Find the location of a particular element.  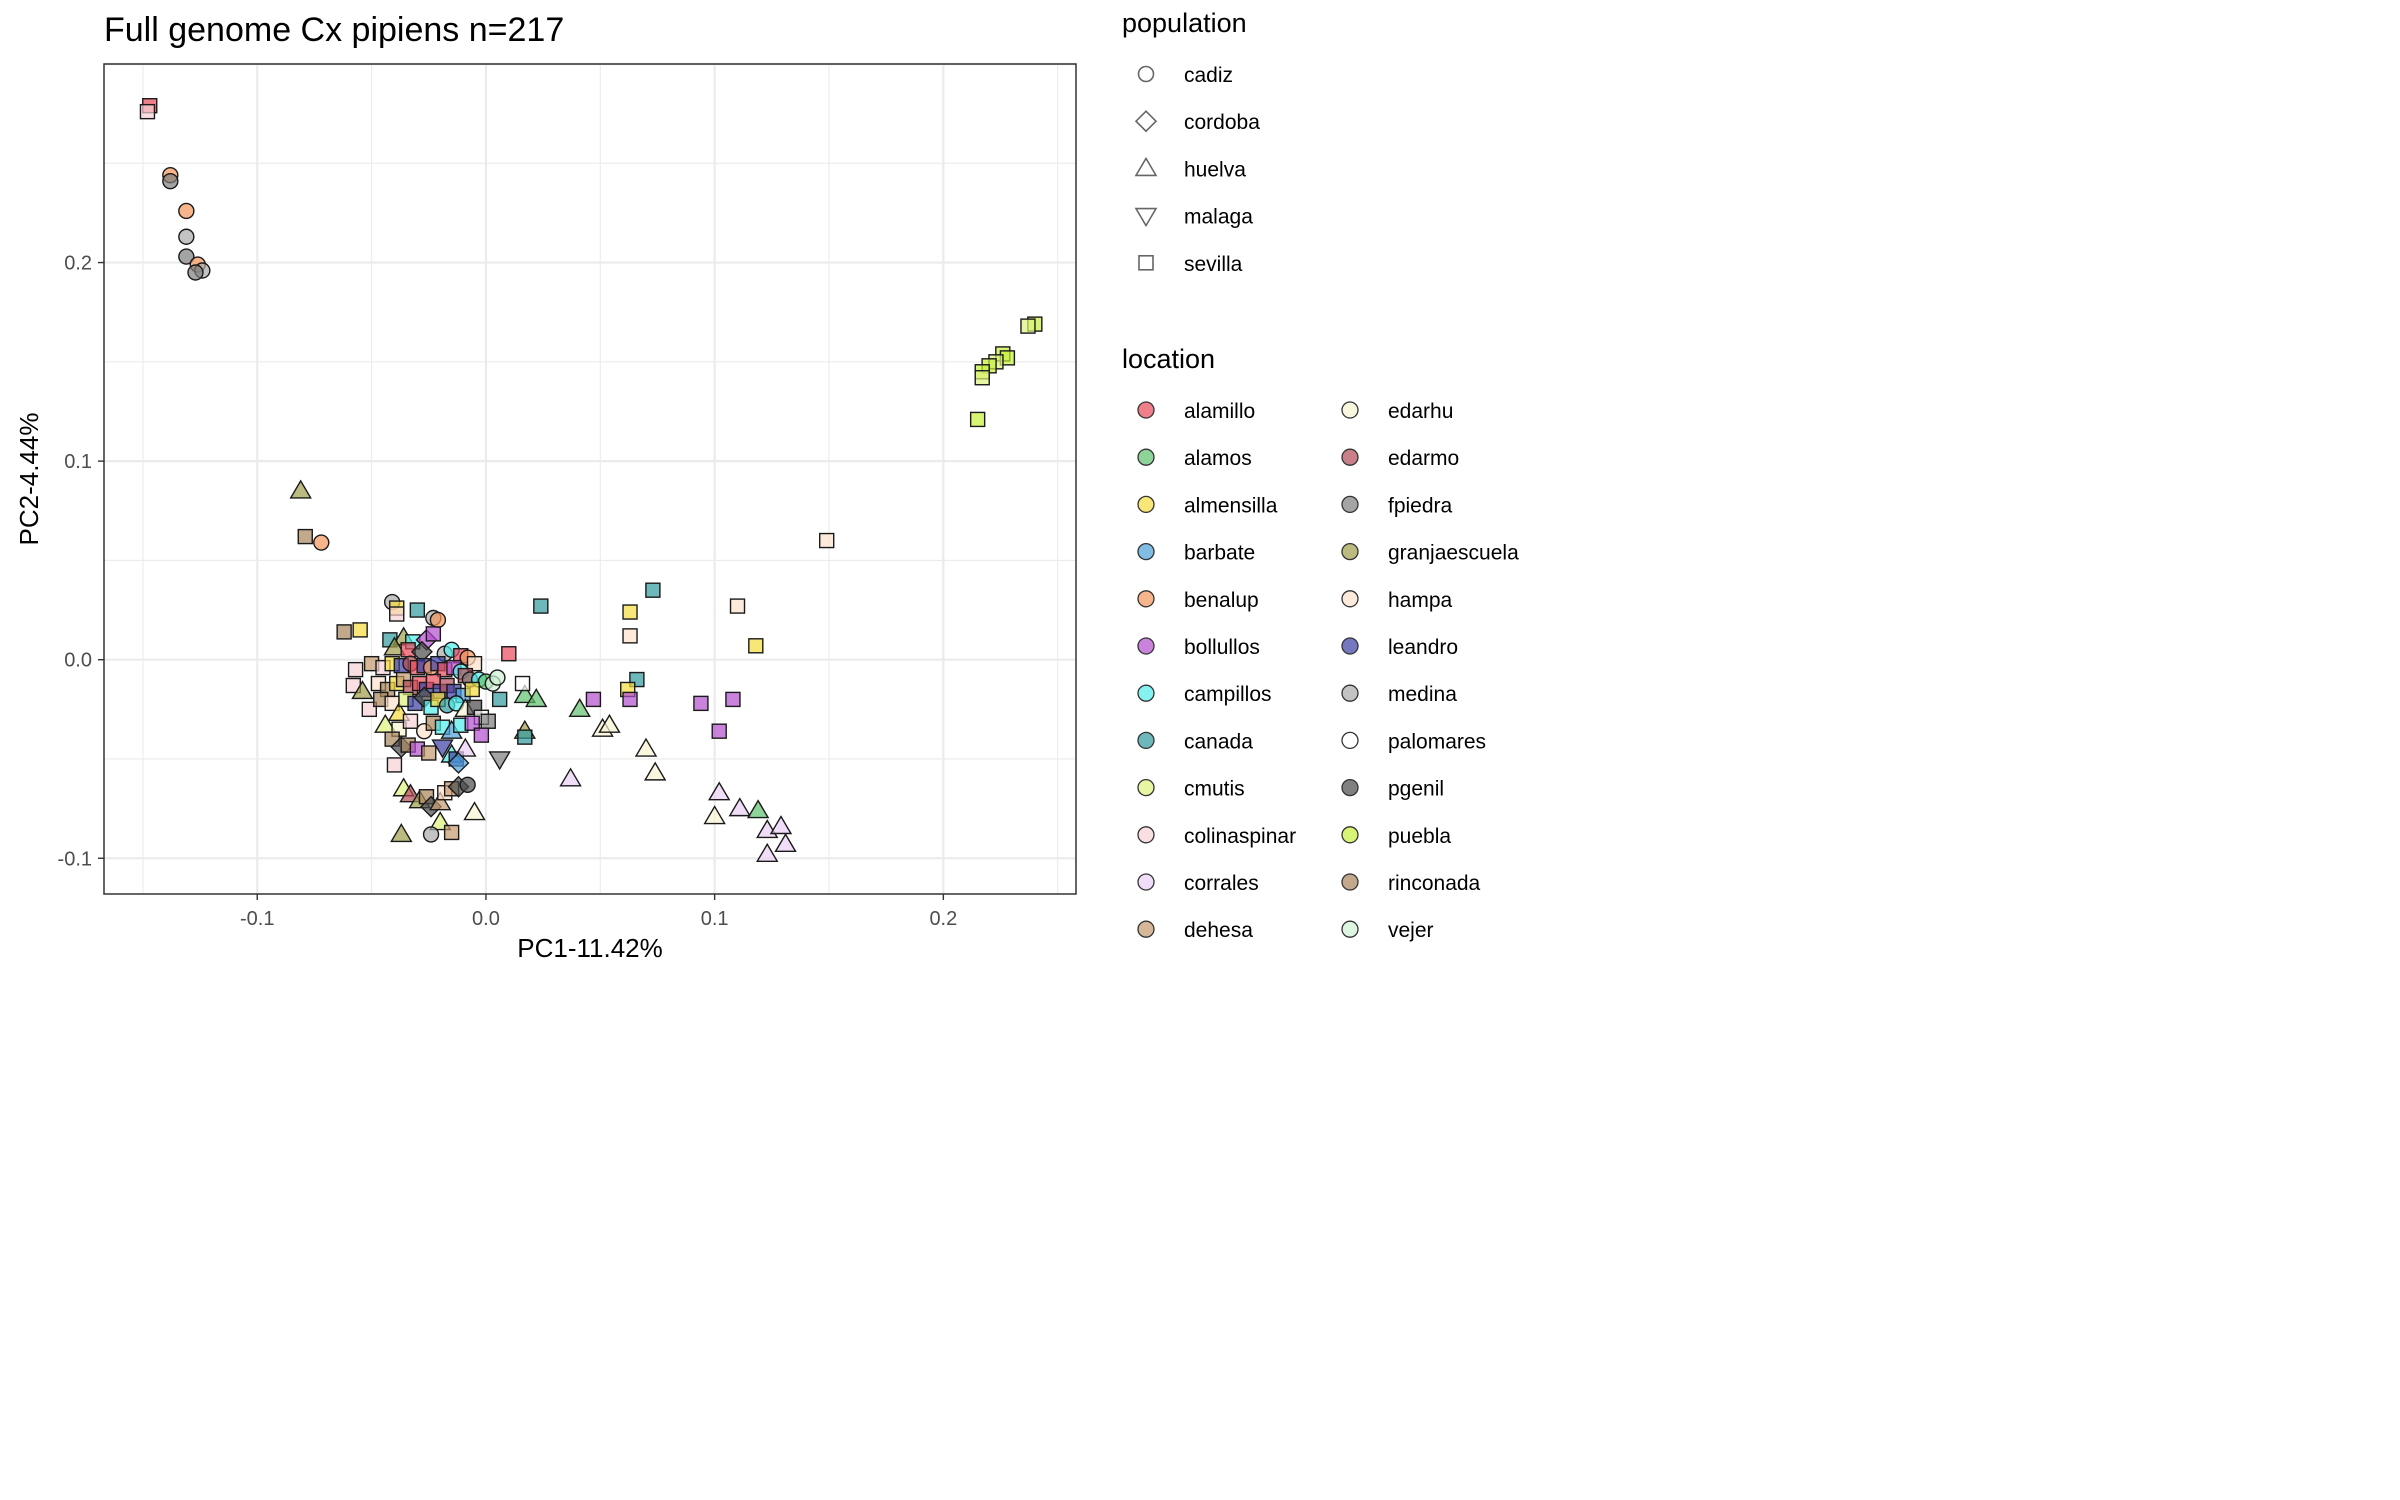

y-tick-label: -0.1 is located at coordinates (75, 859).